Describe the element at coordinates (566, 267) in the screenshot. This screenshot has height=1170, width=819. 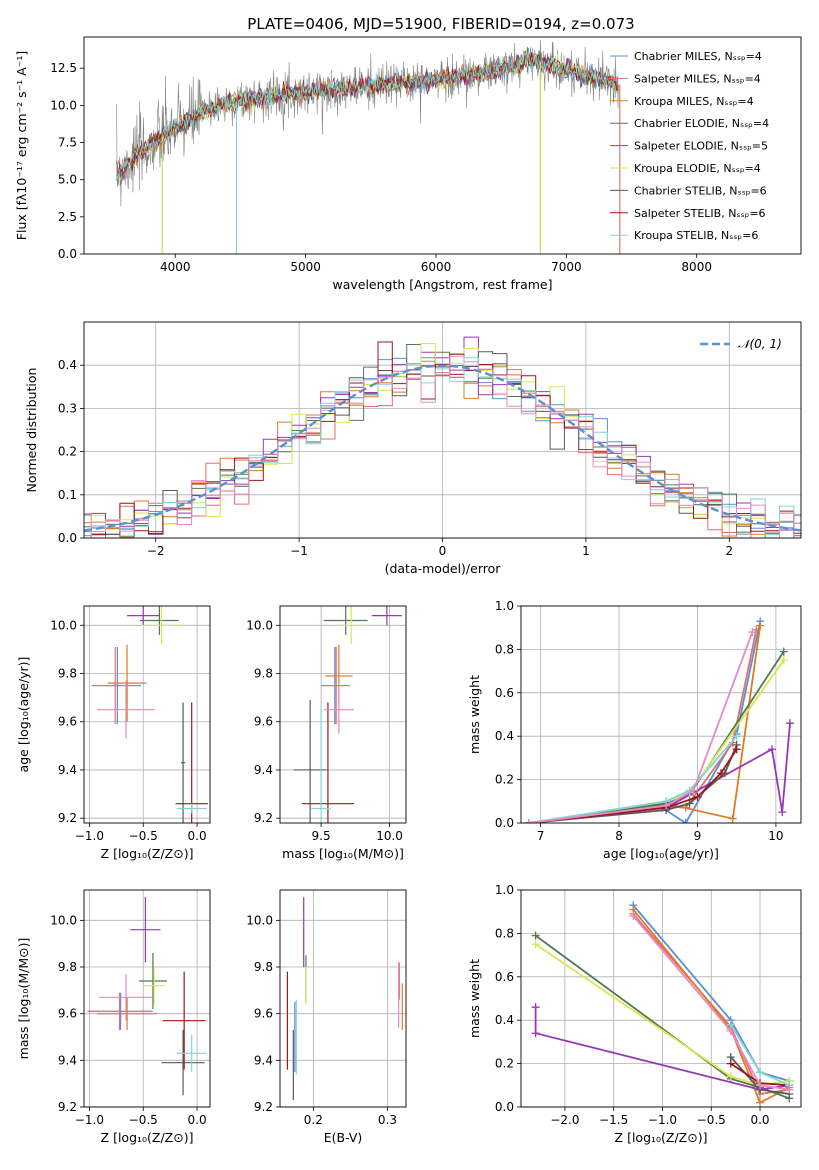
I see `x-tick-label: 7000` at that location.